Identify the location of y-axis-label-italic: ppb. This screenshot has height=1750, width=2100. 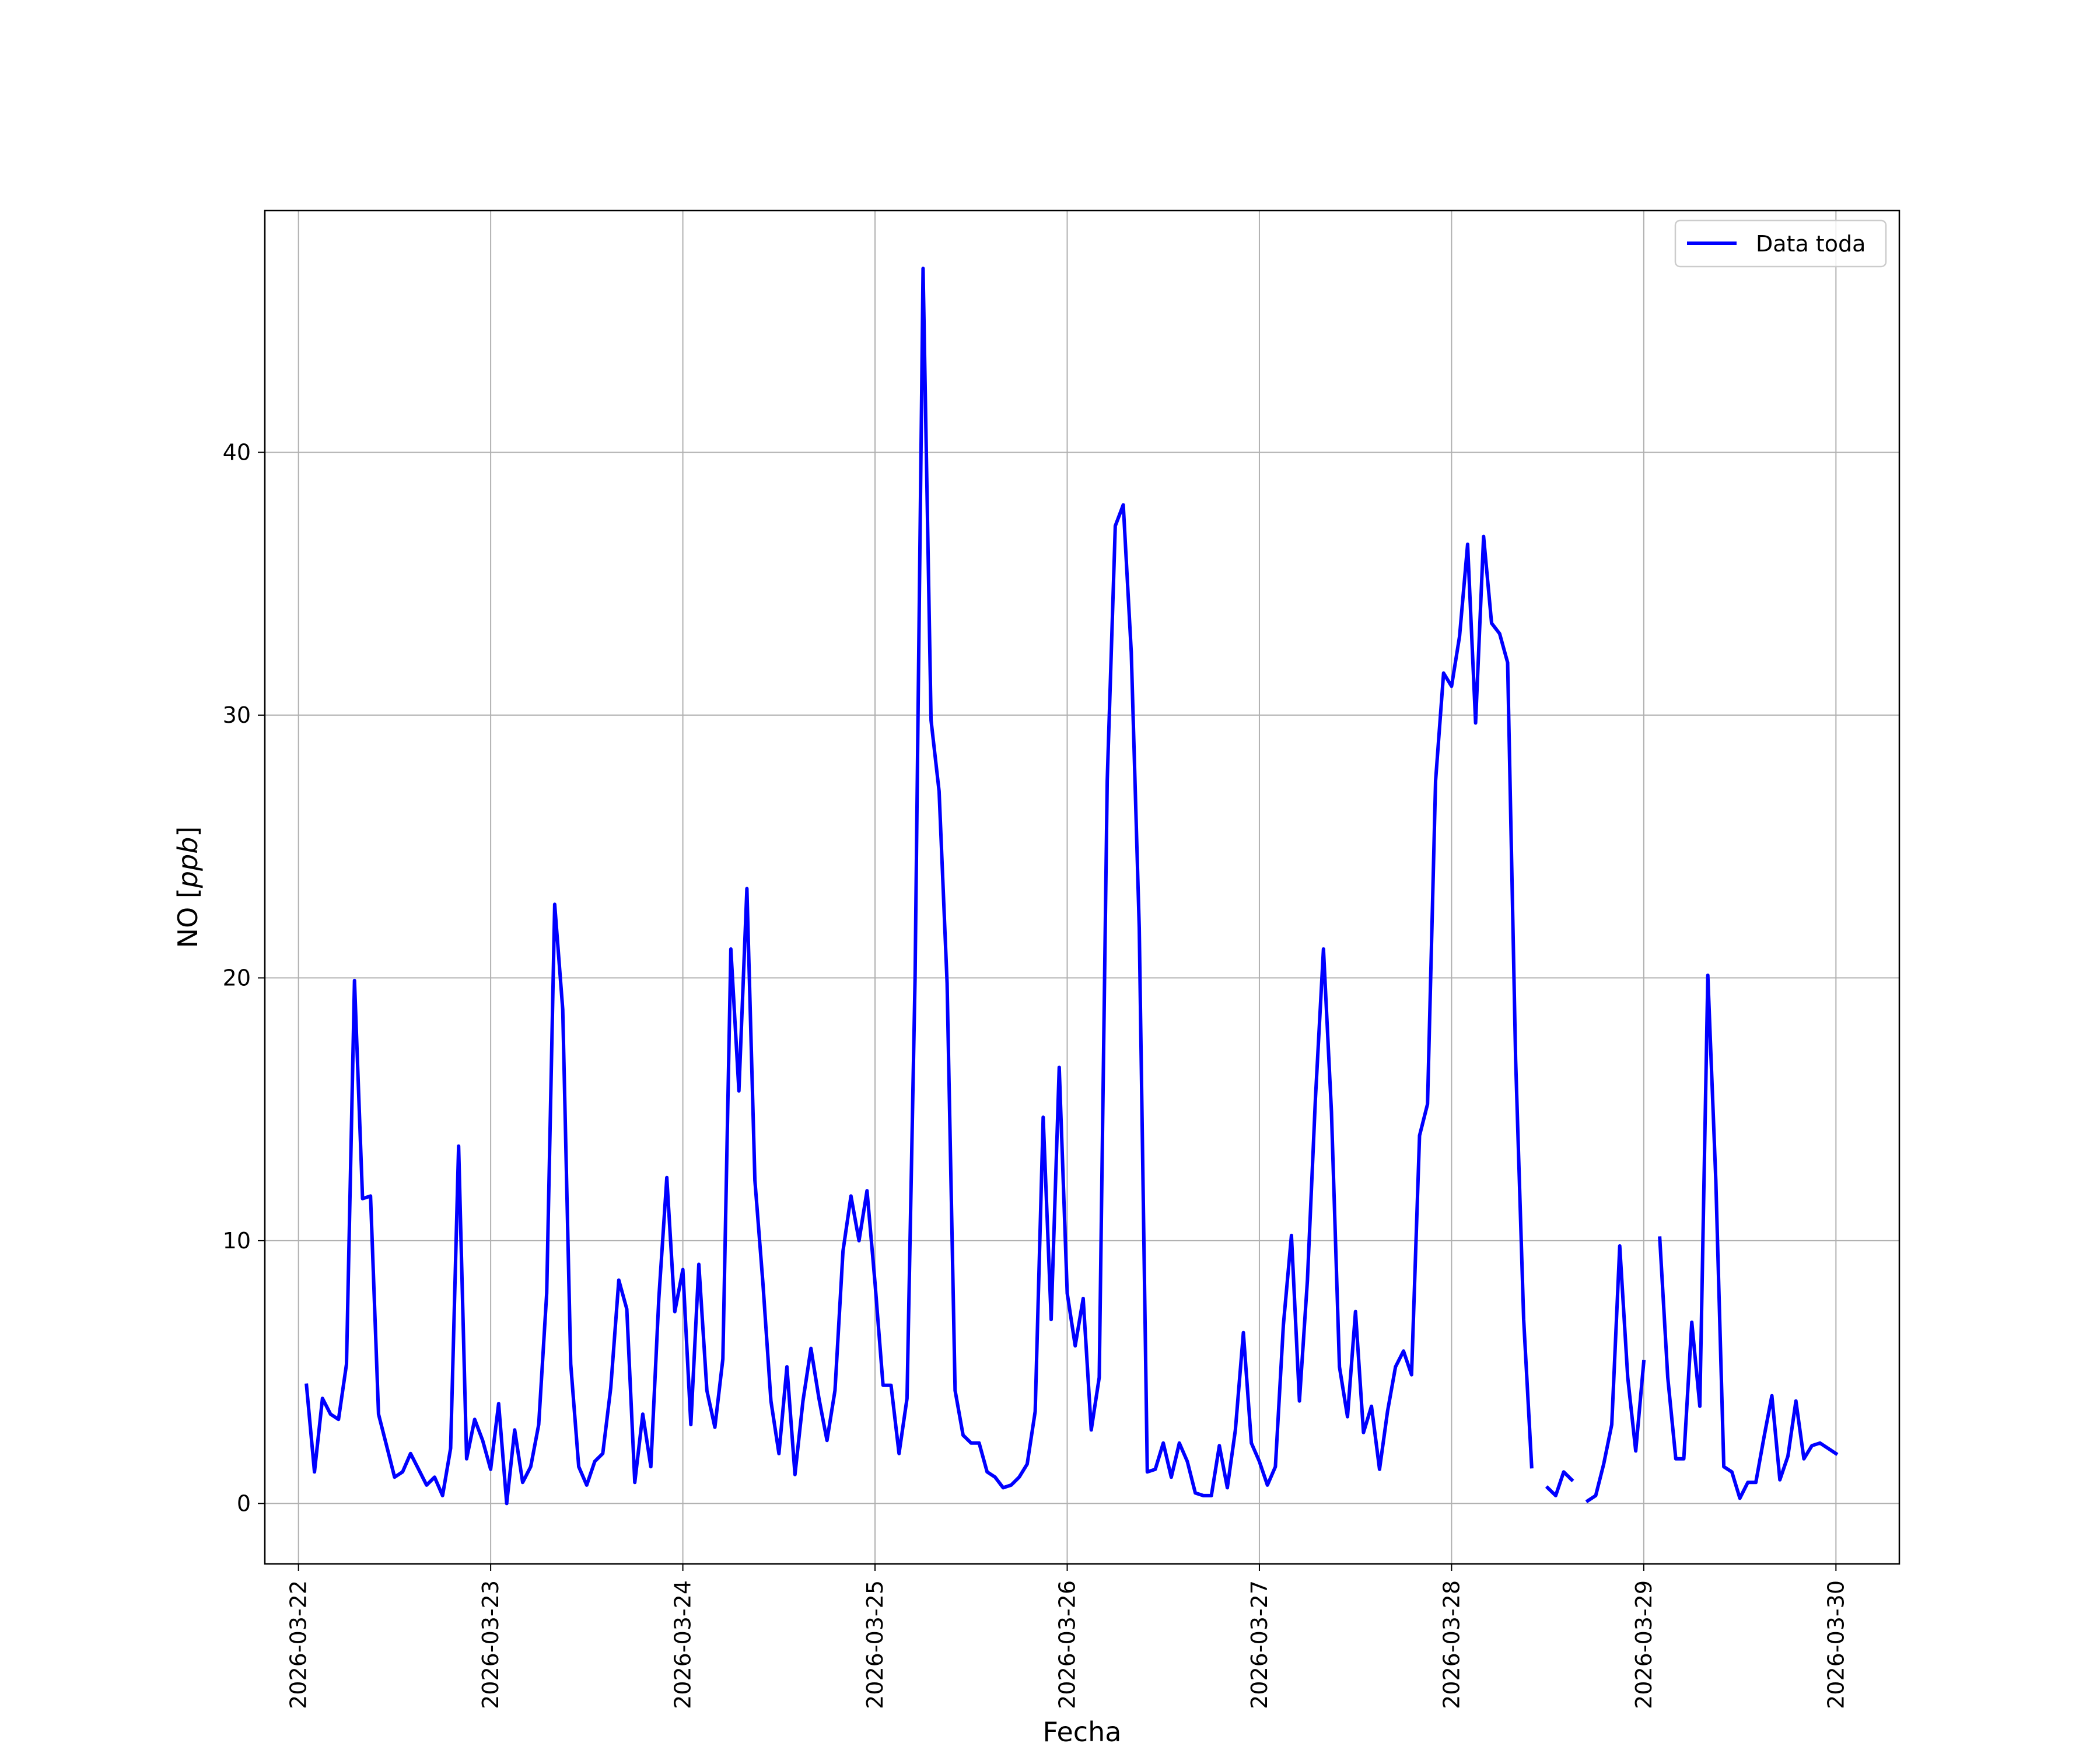
(188, 863).